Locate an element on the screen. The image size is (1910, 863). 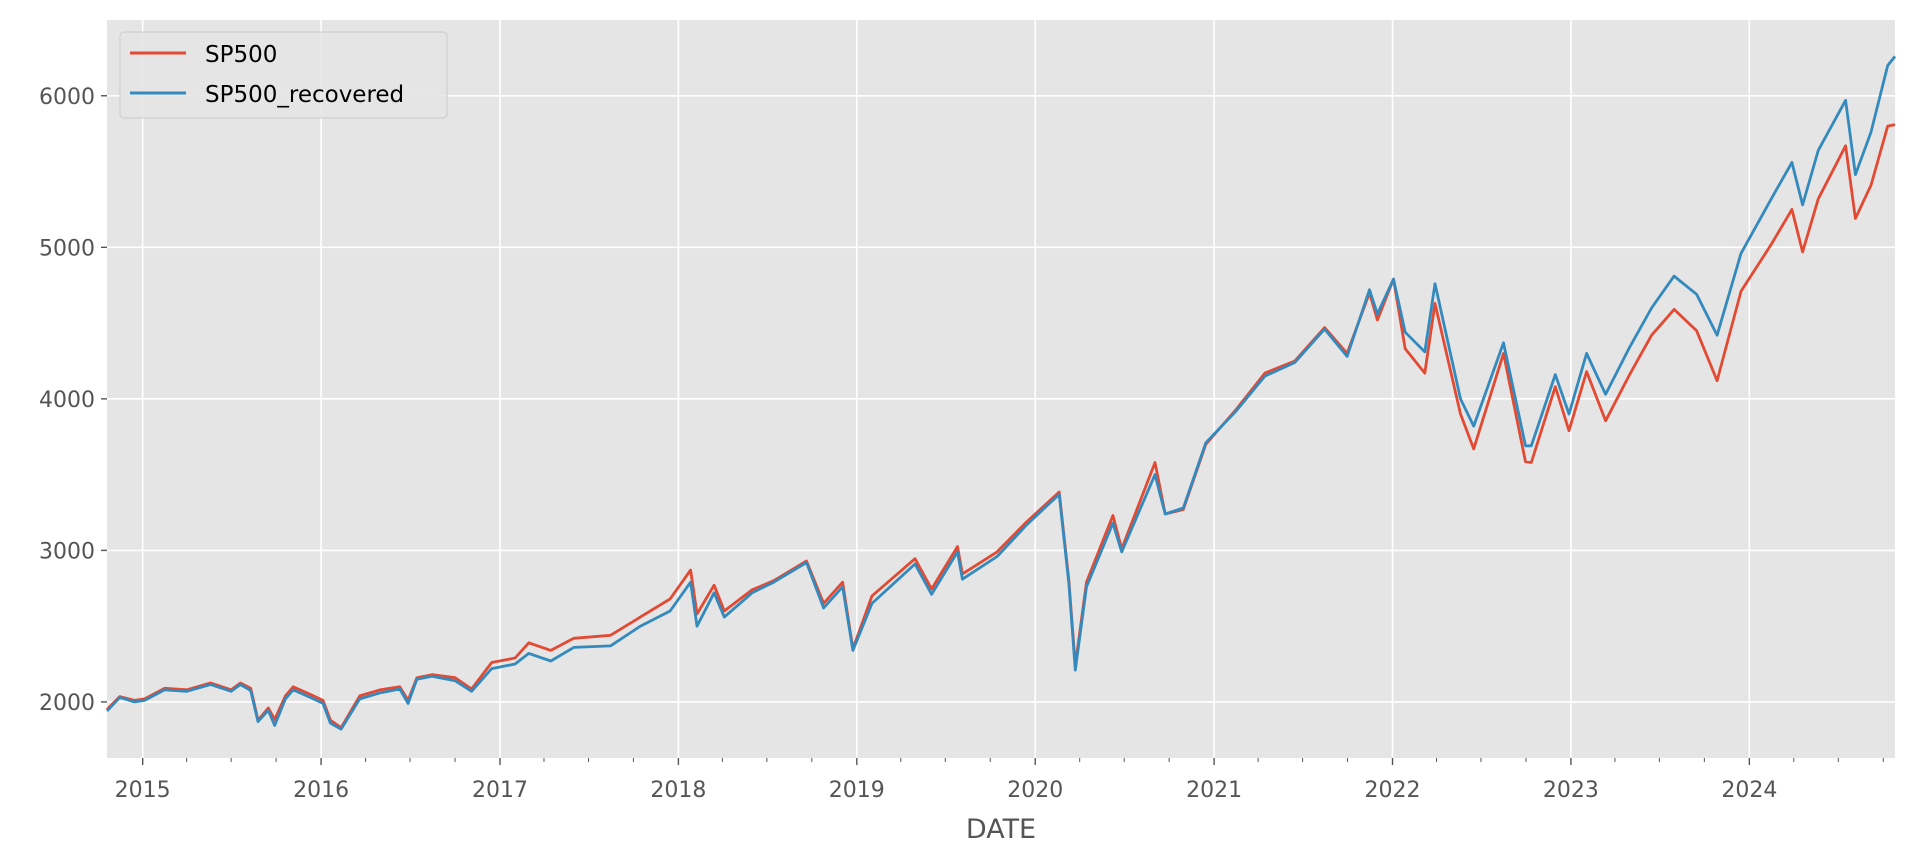
x-tick-label: 2022 is located at coordinates (1393, 790).